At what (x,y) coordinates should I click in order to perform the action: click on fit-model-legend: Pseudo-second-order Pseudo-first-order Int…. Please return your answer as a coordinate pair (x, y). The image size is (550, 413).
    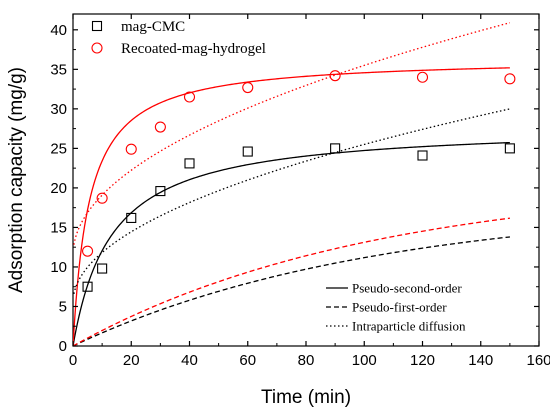
    Looking at the image, I should click on (396, 307).